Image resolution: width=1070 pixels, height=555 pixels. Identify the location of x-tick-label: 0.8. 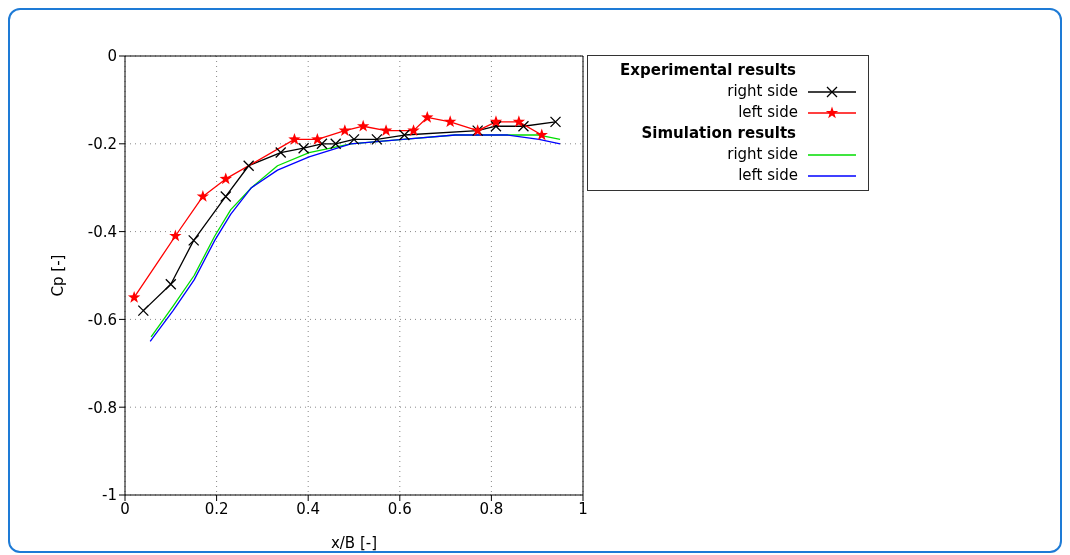
(491, 508).